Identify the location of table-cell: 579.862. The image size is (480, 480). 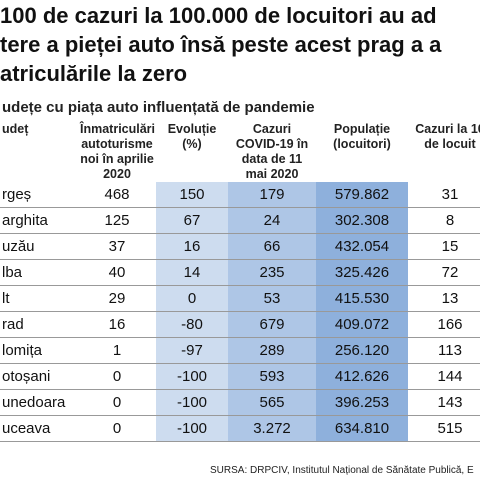
(362, 195).